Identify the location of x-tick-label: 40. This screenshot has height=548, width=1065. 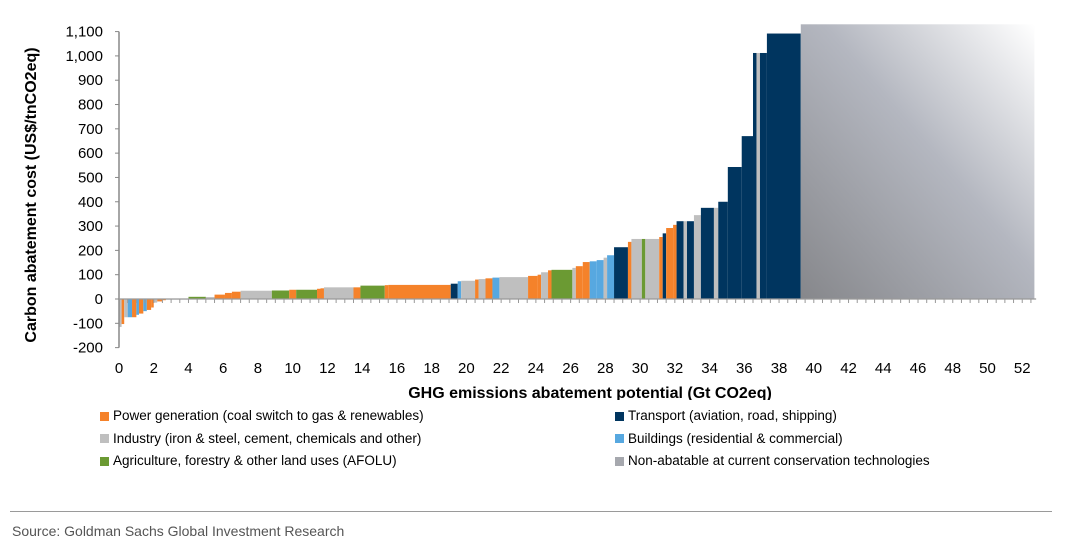
(813, 368).